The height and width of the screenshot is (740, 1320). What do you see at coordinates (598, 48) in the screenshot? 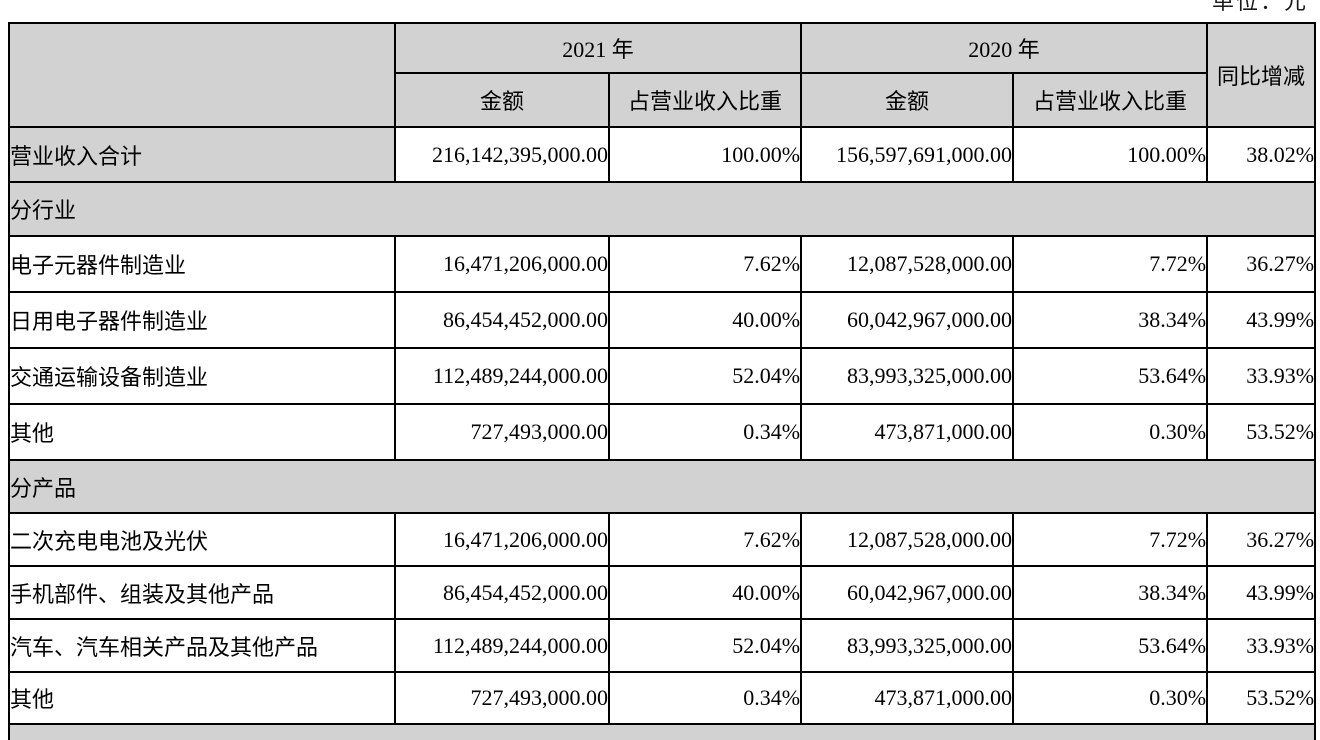
I see `year-2021-header: 2021 年` at bounding box center [598, 48].